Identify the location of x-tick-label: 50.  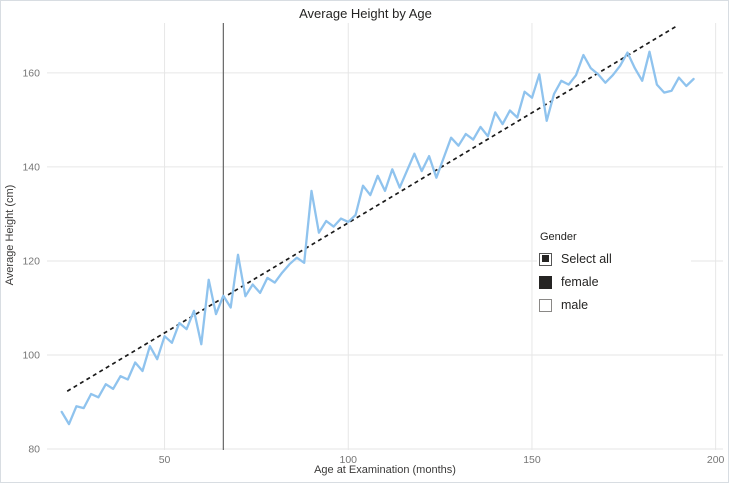
(165, 460).